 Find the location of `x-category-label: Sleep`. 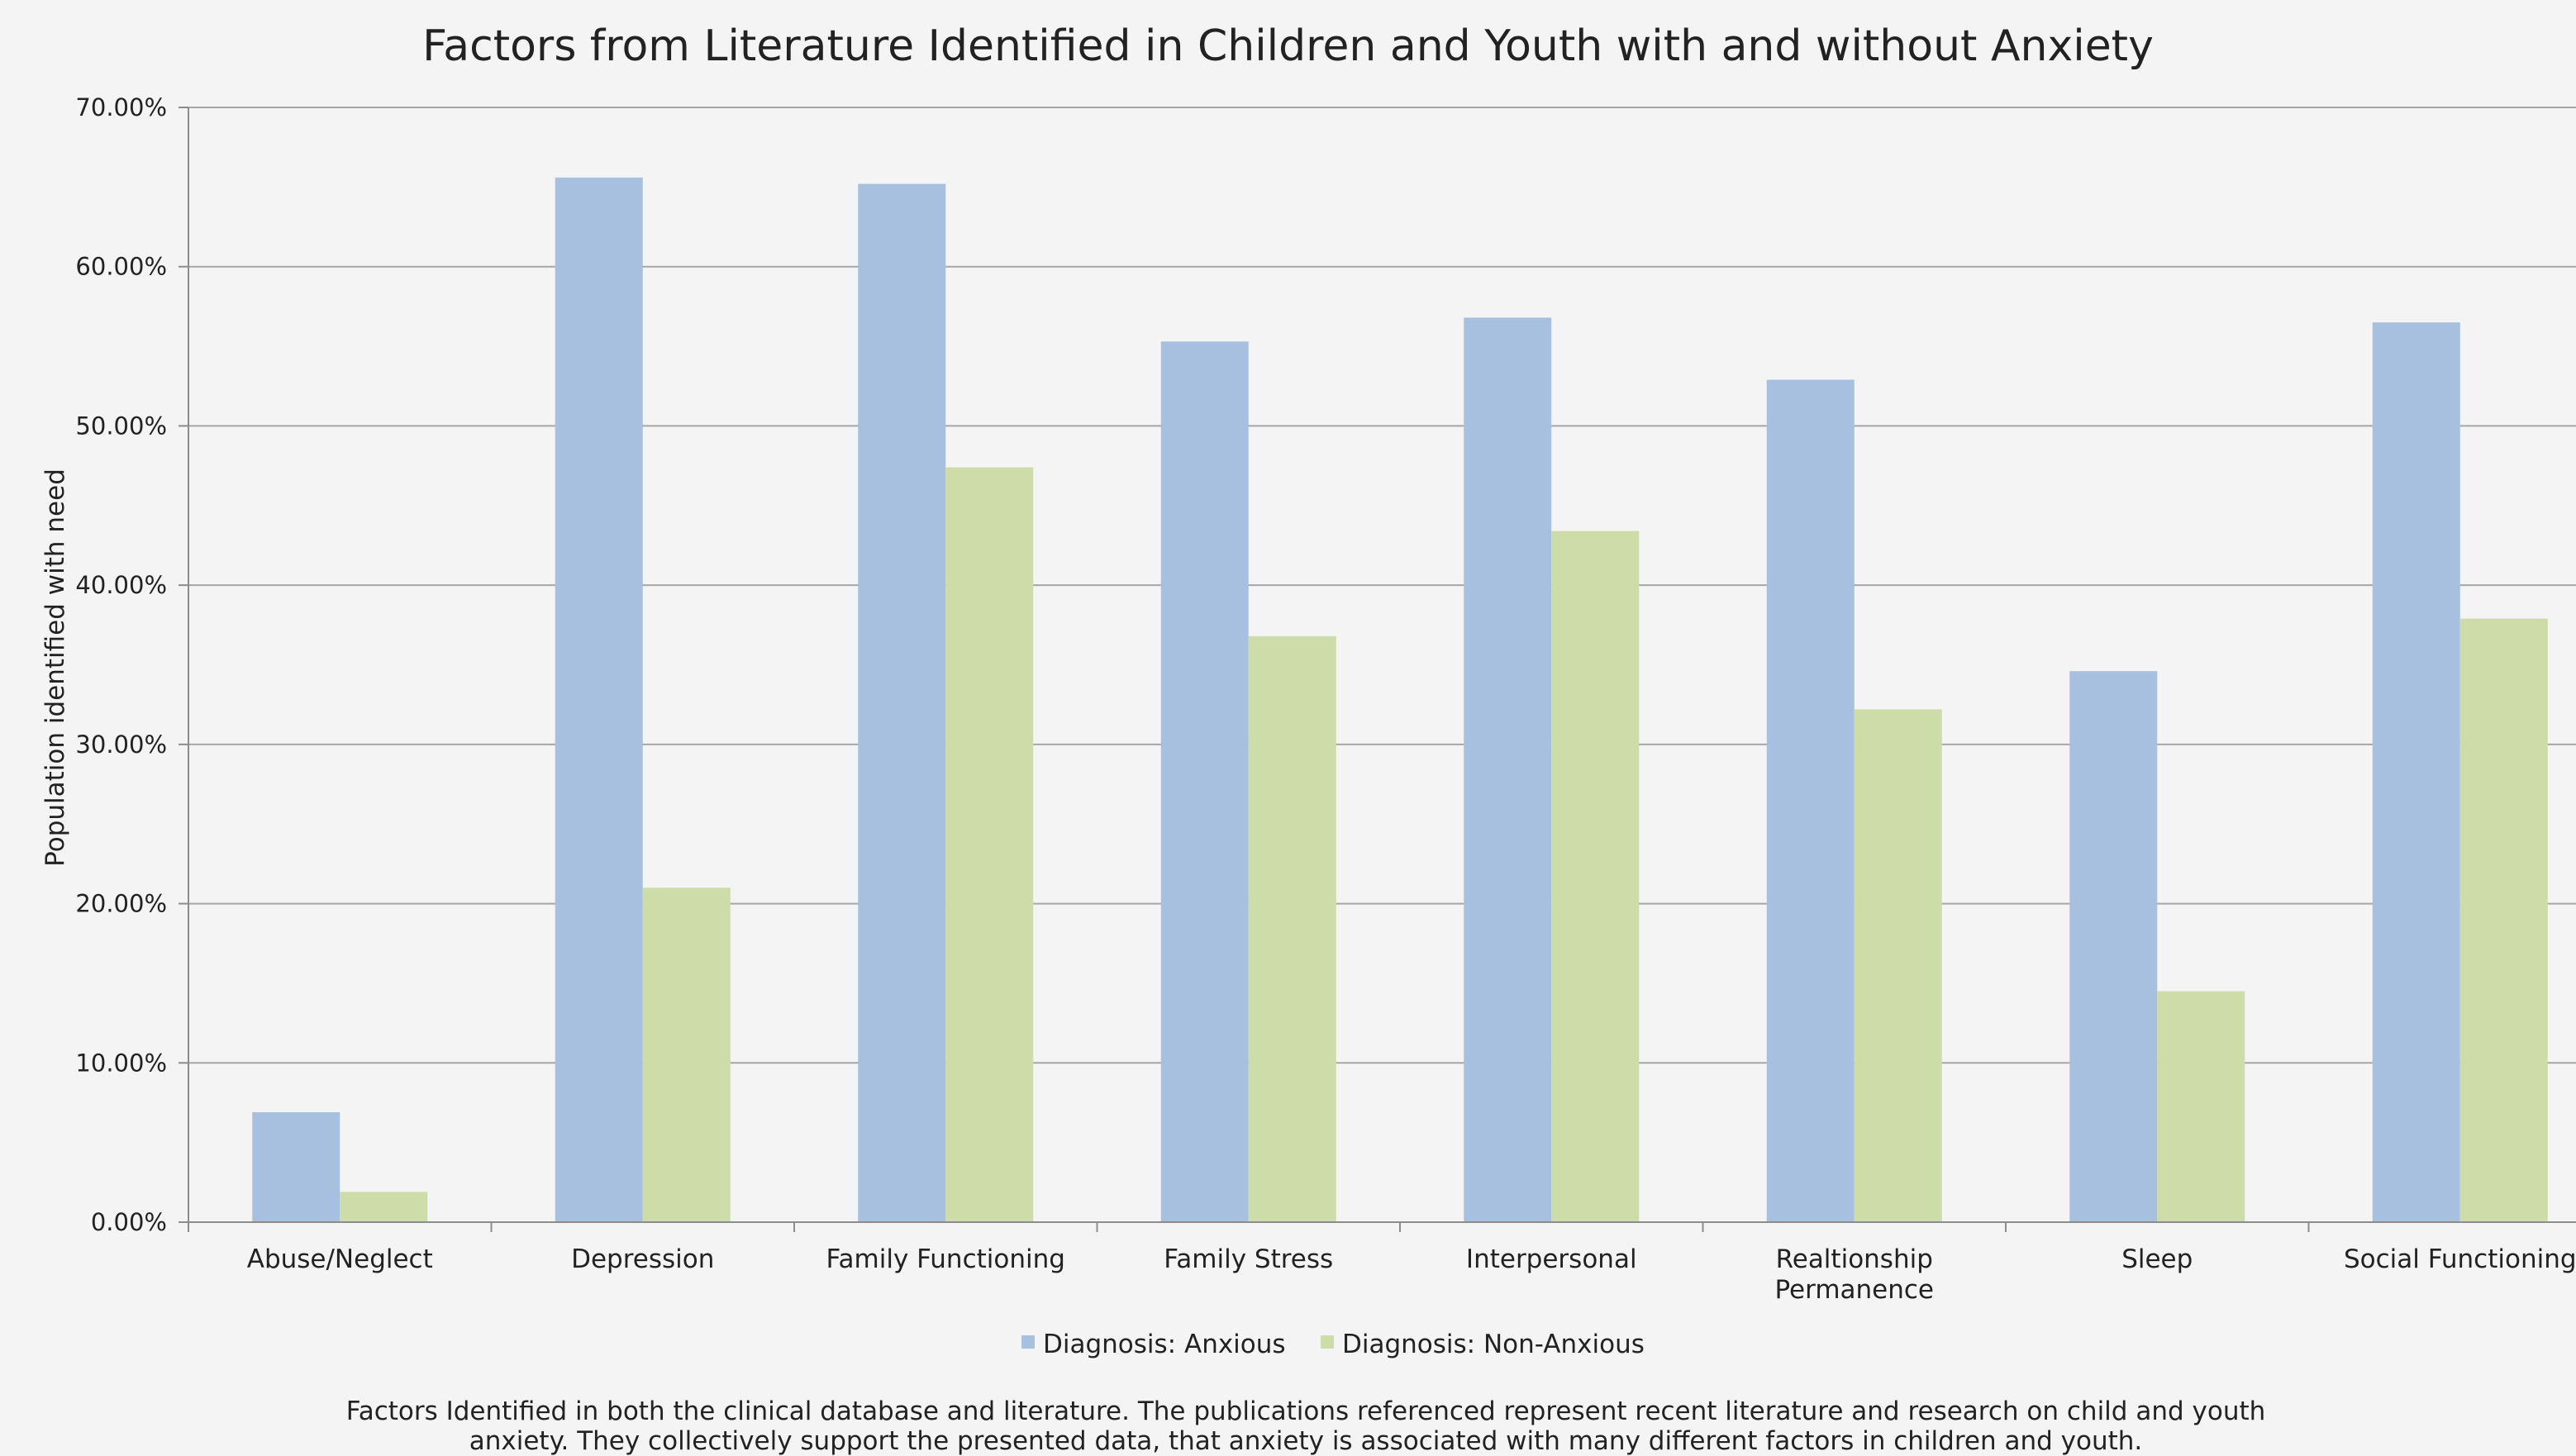

x-category-label: Sleep is located at coordinates (2157, 1259).